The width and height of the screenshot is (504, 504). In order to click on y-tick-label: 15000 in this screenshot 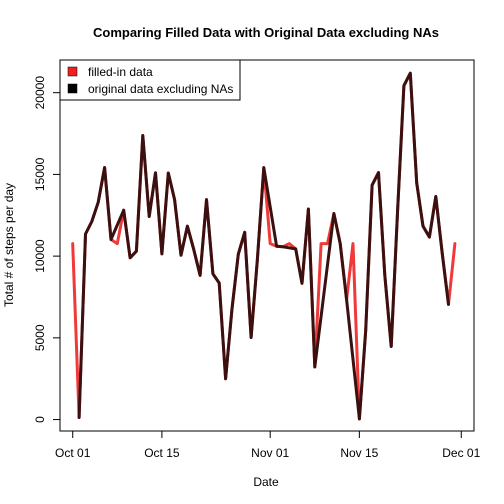, I will do `click(40, 174)`.